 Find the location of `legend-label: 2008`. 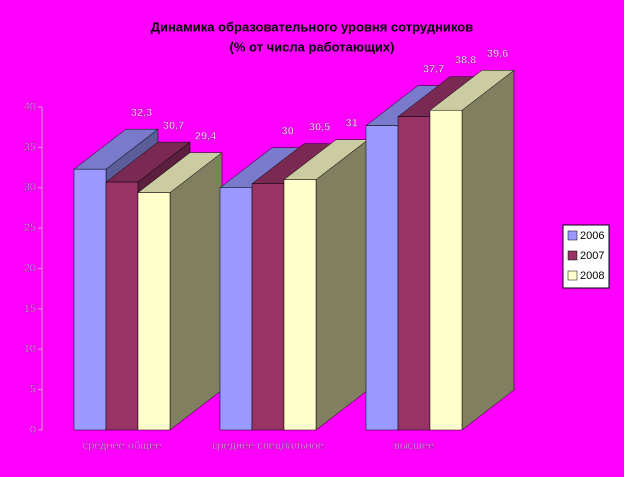

legend-label: 2008 is located at coordinates (592, 276).